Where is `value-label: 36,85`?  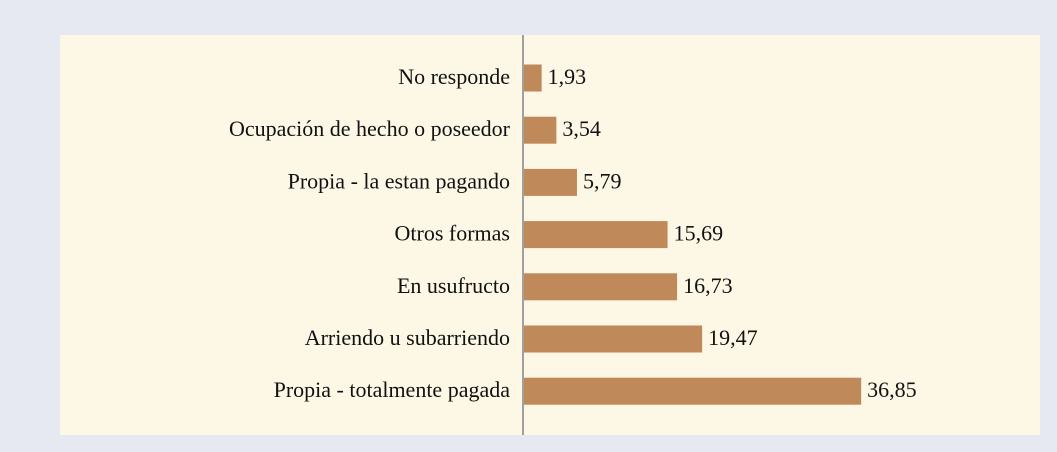
value-label: 36,85 is located at coordinates (892, 389).